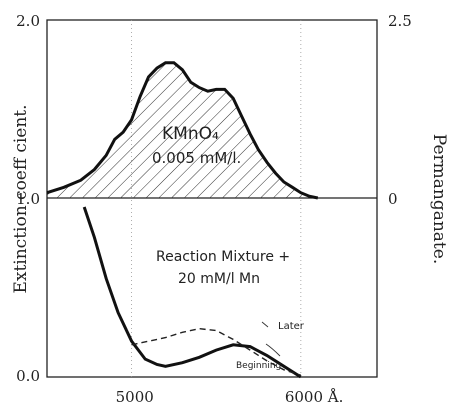  Describe the element at coordinates (28, 21) in the screenshot. I see `left-tick-2.0: 2.0` at that location.